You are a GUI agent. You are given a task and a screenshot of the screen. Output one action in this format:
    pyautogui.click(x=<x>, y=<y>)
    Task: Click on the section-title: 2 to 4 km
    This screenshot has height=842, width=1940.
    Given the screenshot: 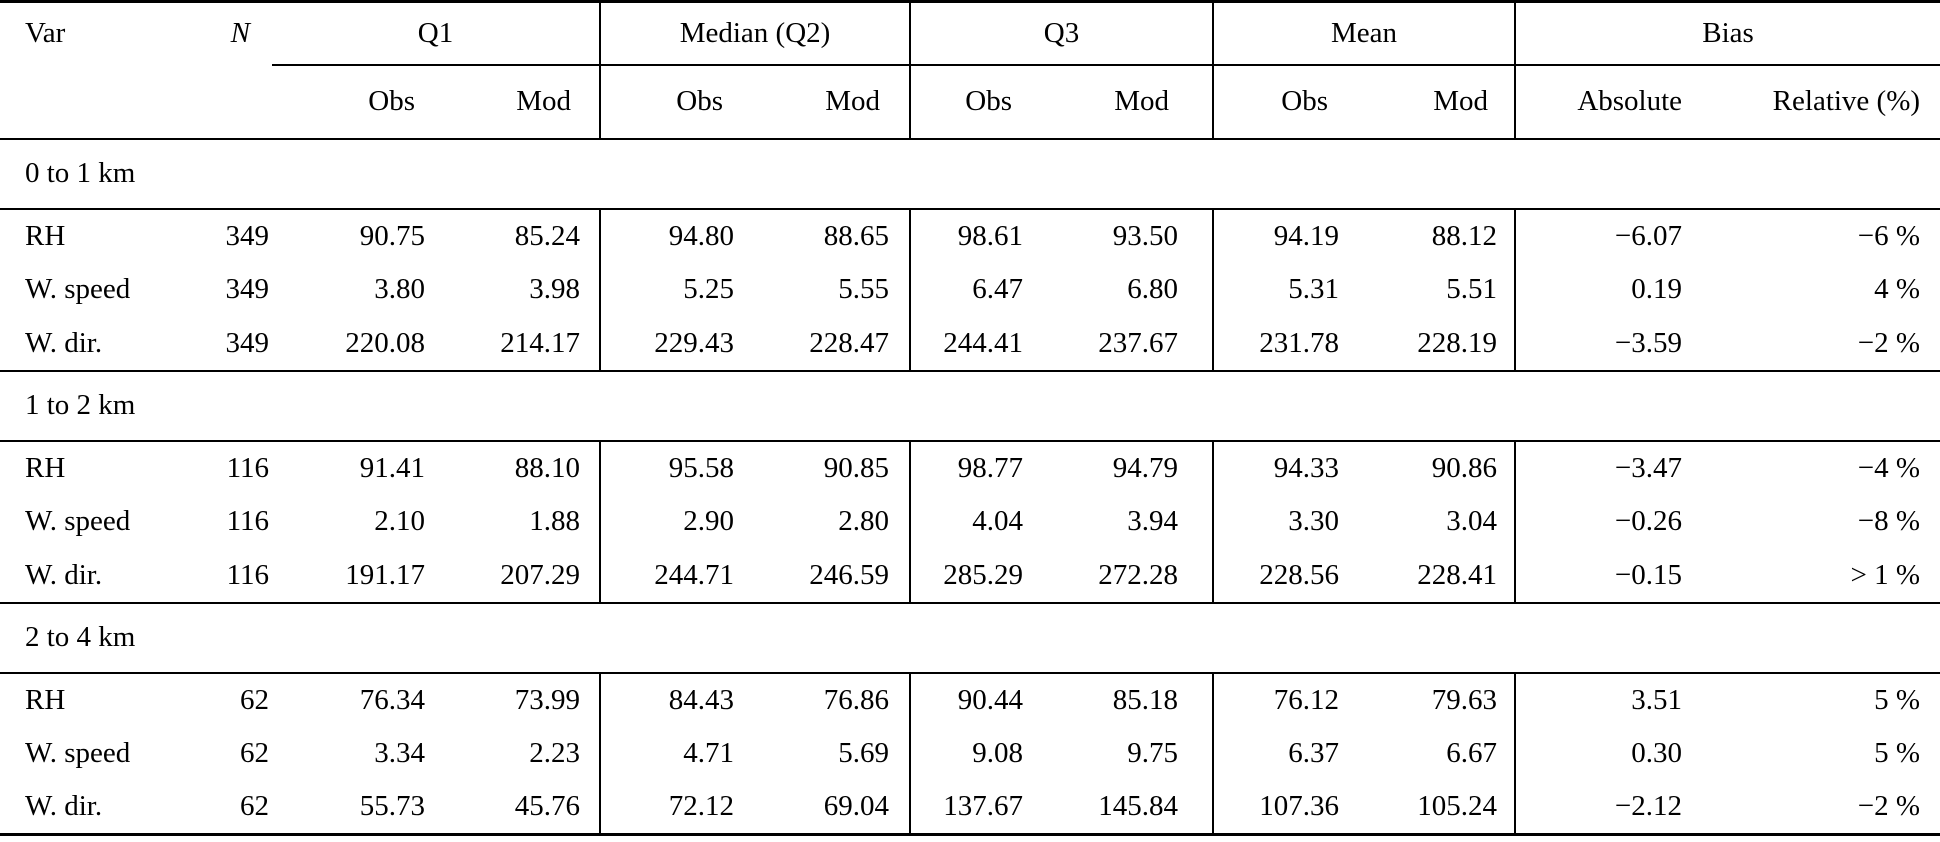 What is the action you would take?
    pyautogui.click(x=970, y=637)
    